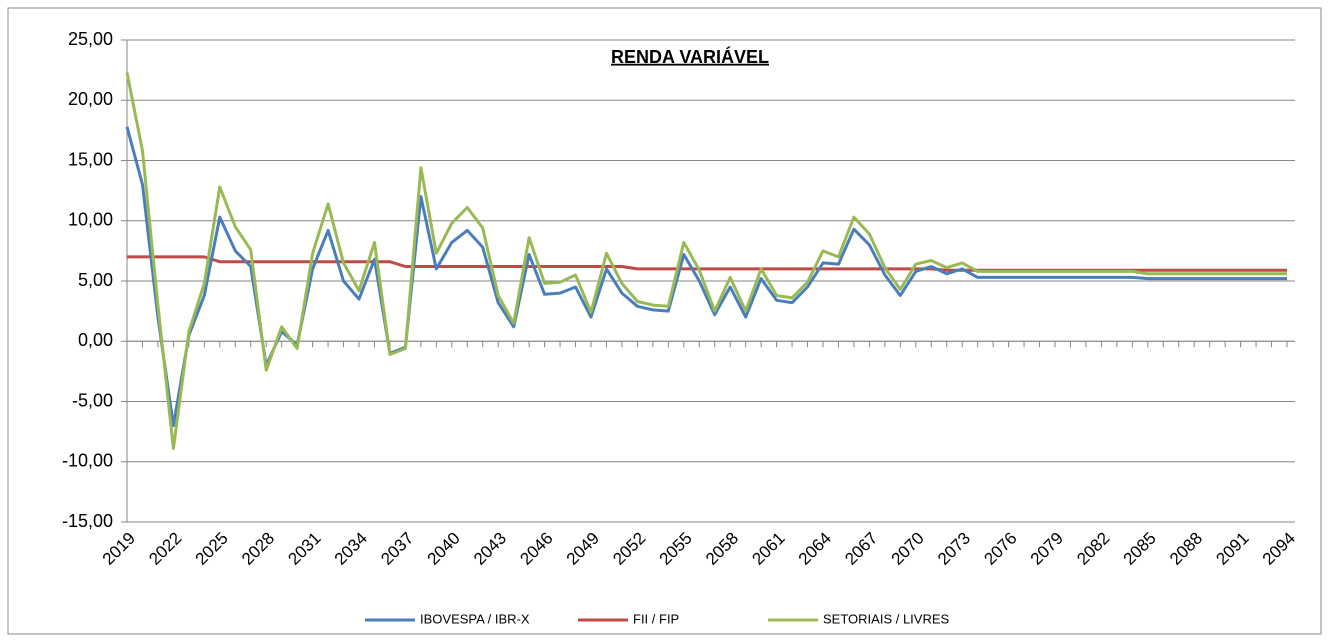 This screenshot has height=643, width=1330. Describe the element at coordinates (90, 39) in the screenshot. I see `y-tick-label: 25,00` at that location.